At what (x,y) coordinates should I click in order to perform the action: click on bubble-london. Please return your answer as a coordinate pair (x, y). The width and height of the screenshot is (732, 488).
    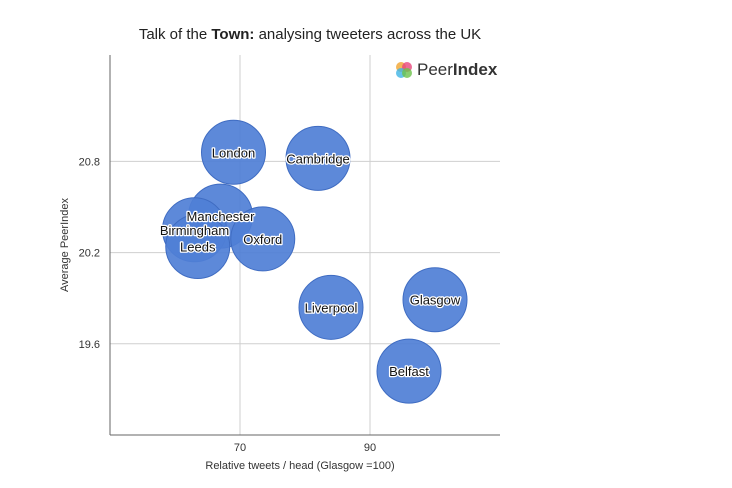
    Looking at the image, I should click on (233, 152).